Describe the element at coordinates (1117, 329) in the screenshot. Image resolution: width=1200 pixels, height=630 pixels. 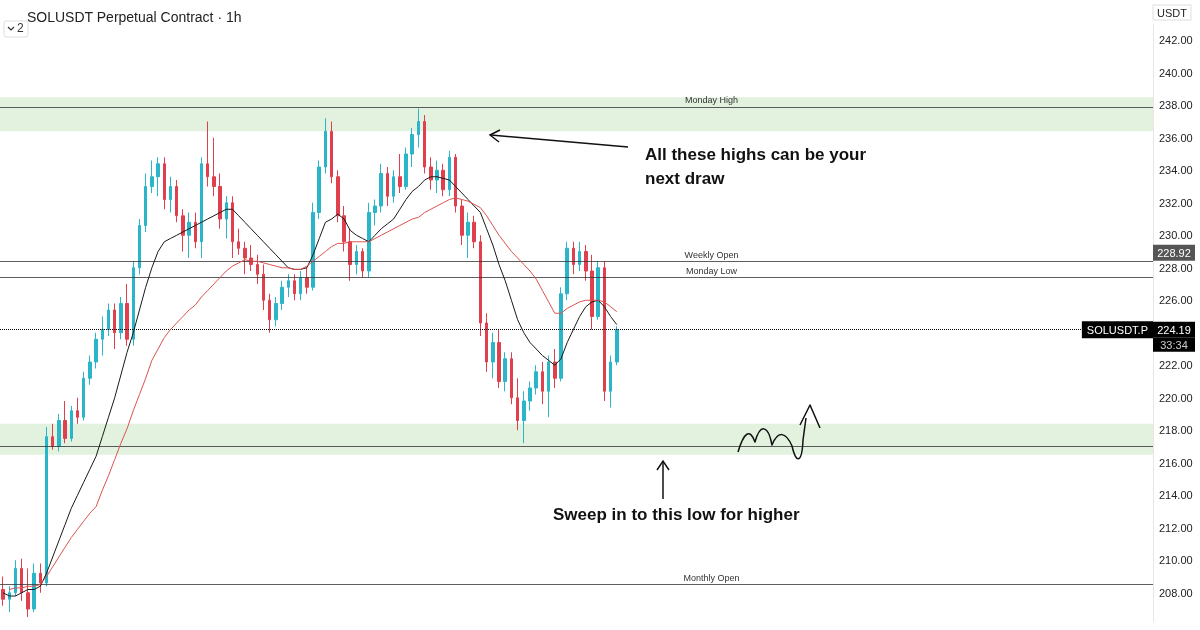
I see `ref-line-label: SOLUSDT.P` at that location.